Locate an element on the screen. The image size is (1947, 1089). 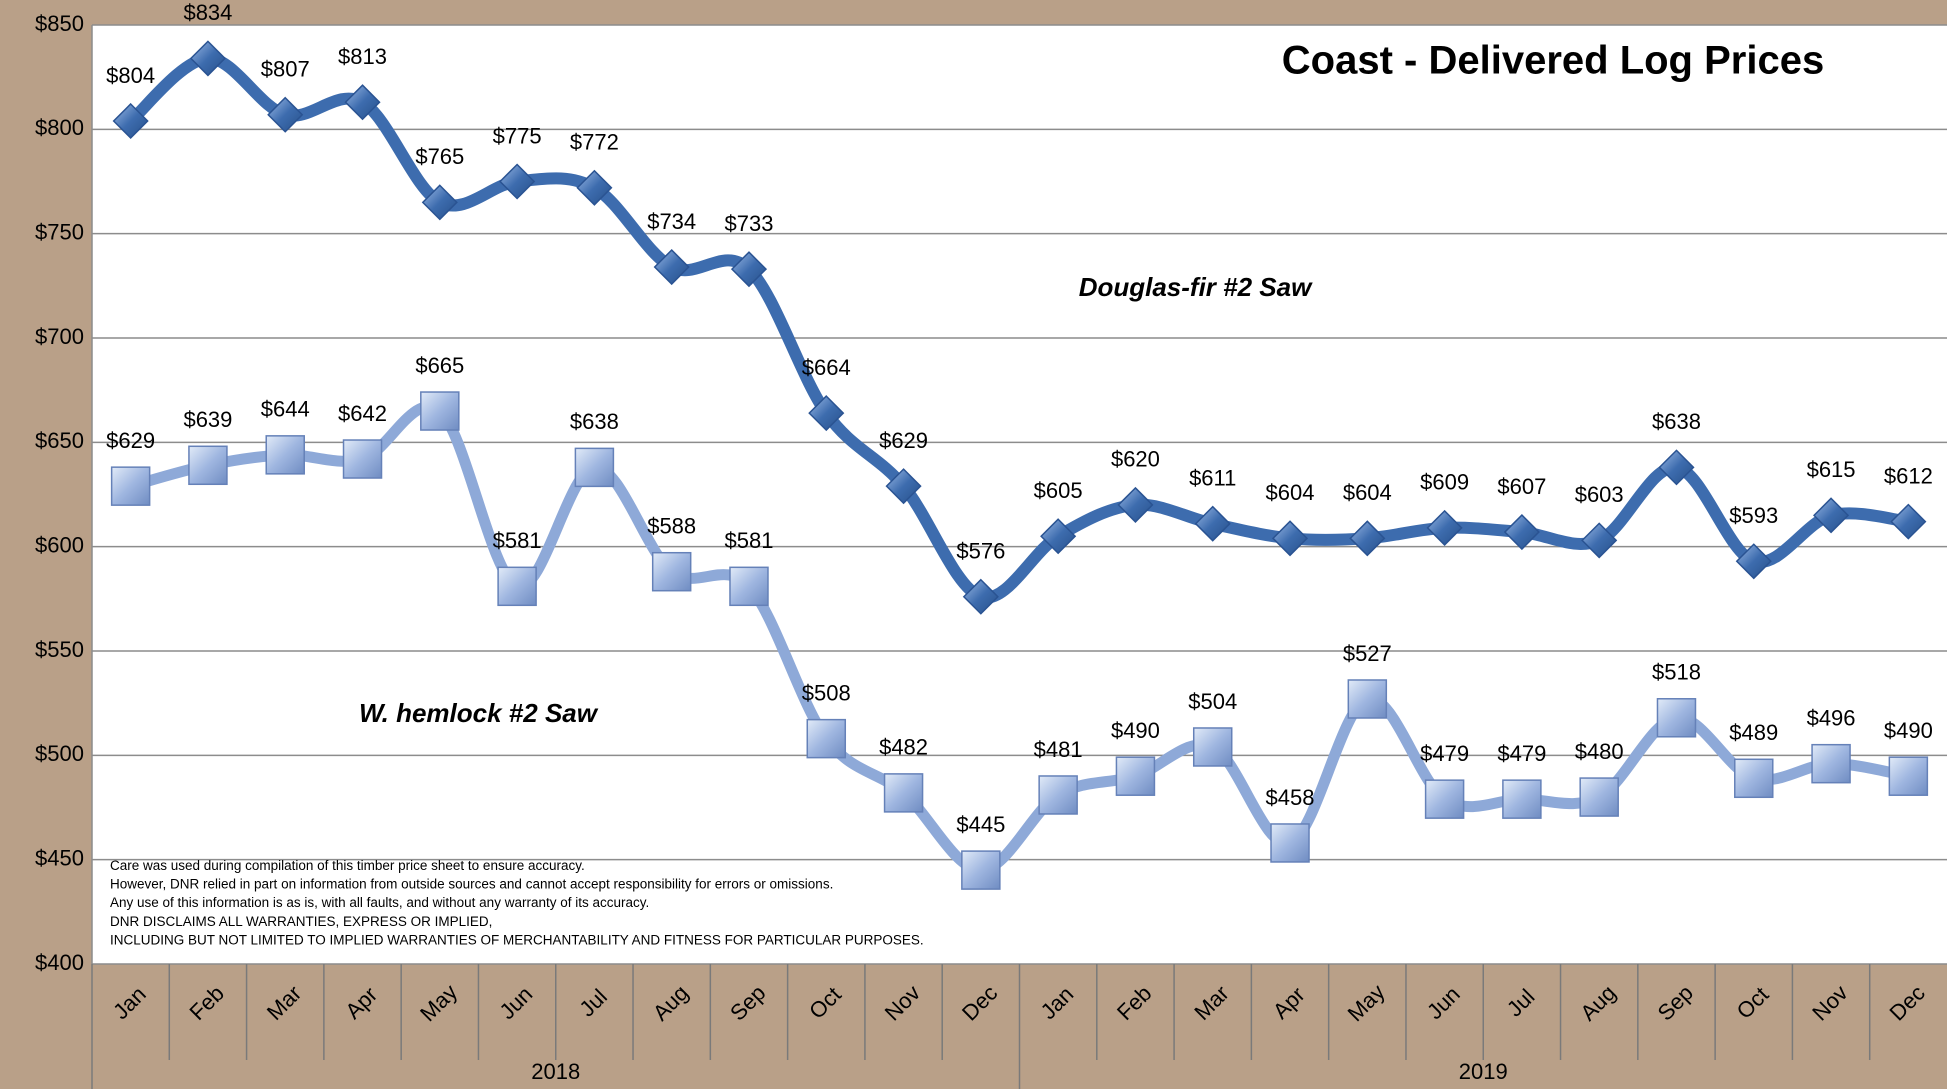
data-label: $611 is located at coordinates (1212, 478).